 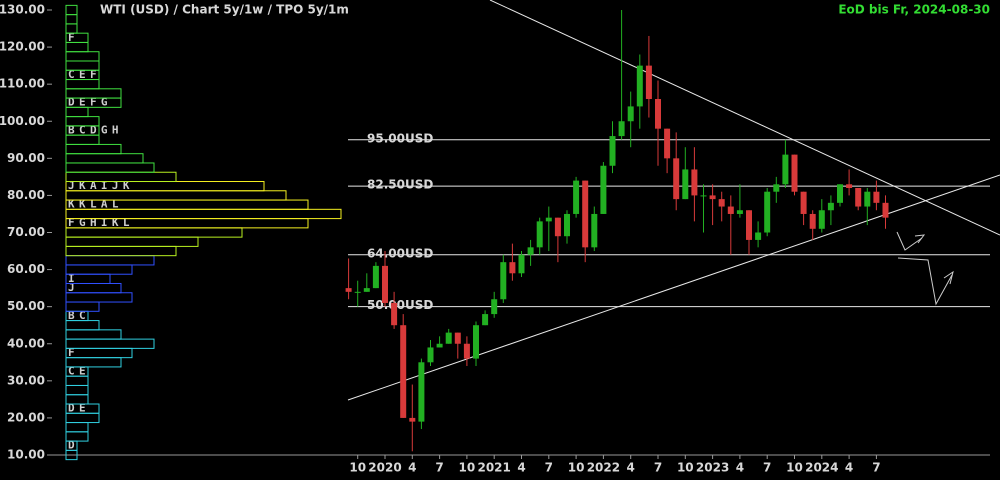 I want to click on x-tick-label: 2022, so click(x=603, y=468).